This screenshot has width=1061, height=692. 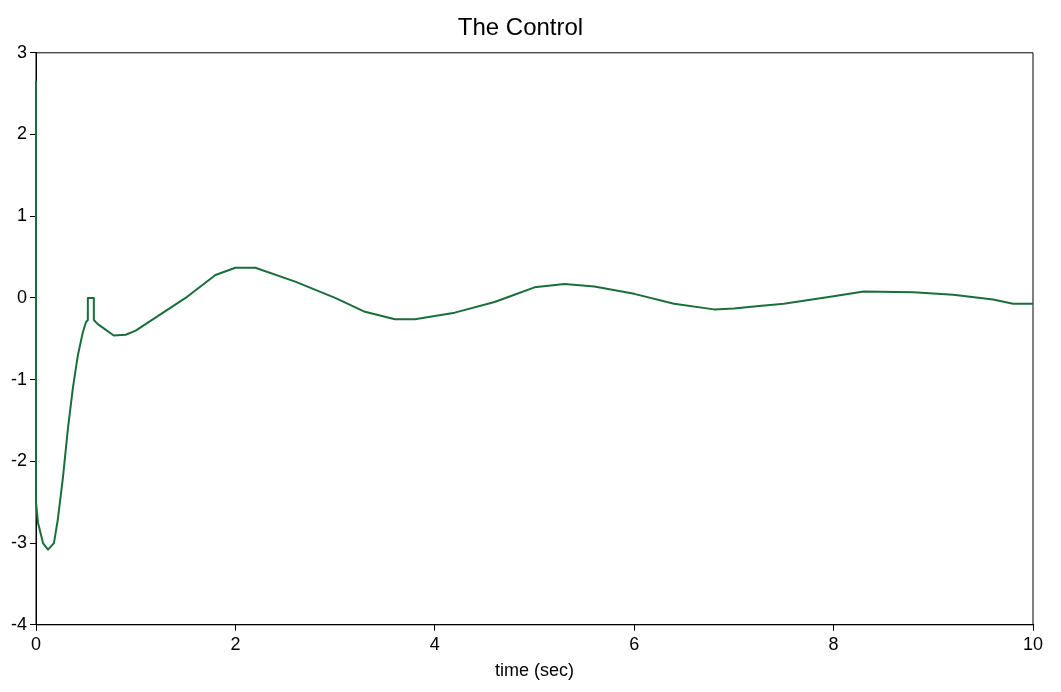 I want to click on y-tick-label: 0, so click(x=21, y=296).